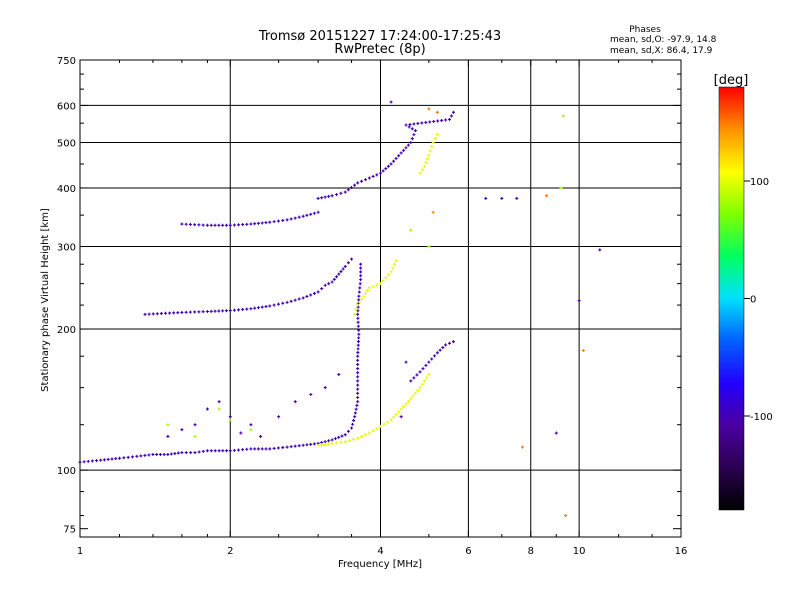 The height and width of the screenshot is (600, 800). I want to click on x-tick-label: 16, so click(681, 551).